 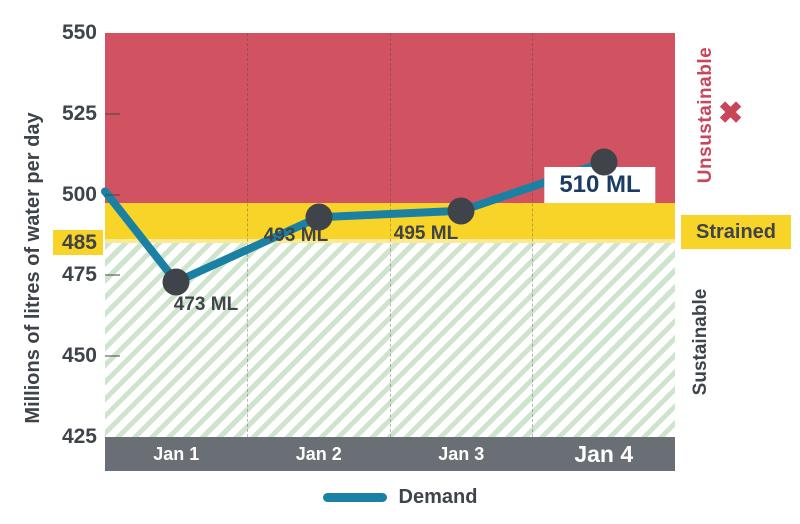 I want to click on y-tick-label: 475, so click(x=79, y=275).